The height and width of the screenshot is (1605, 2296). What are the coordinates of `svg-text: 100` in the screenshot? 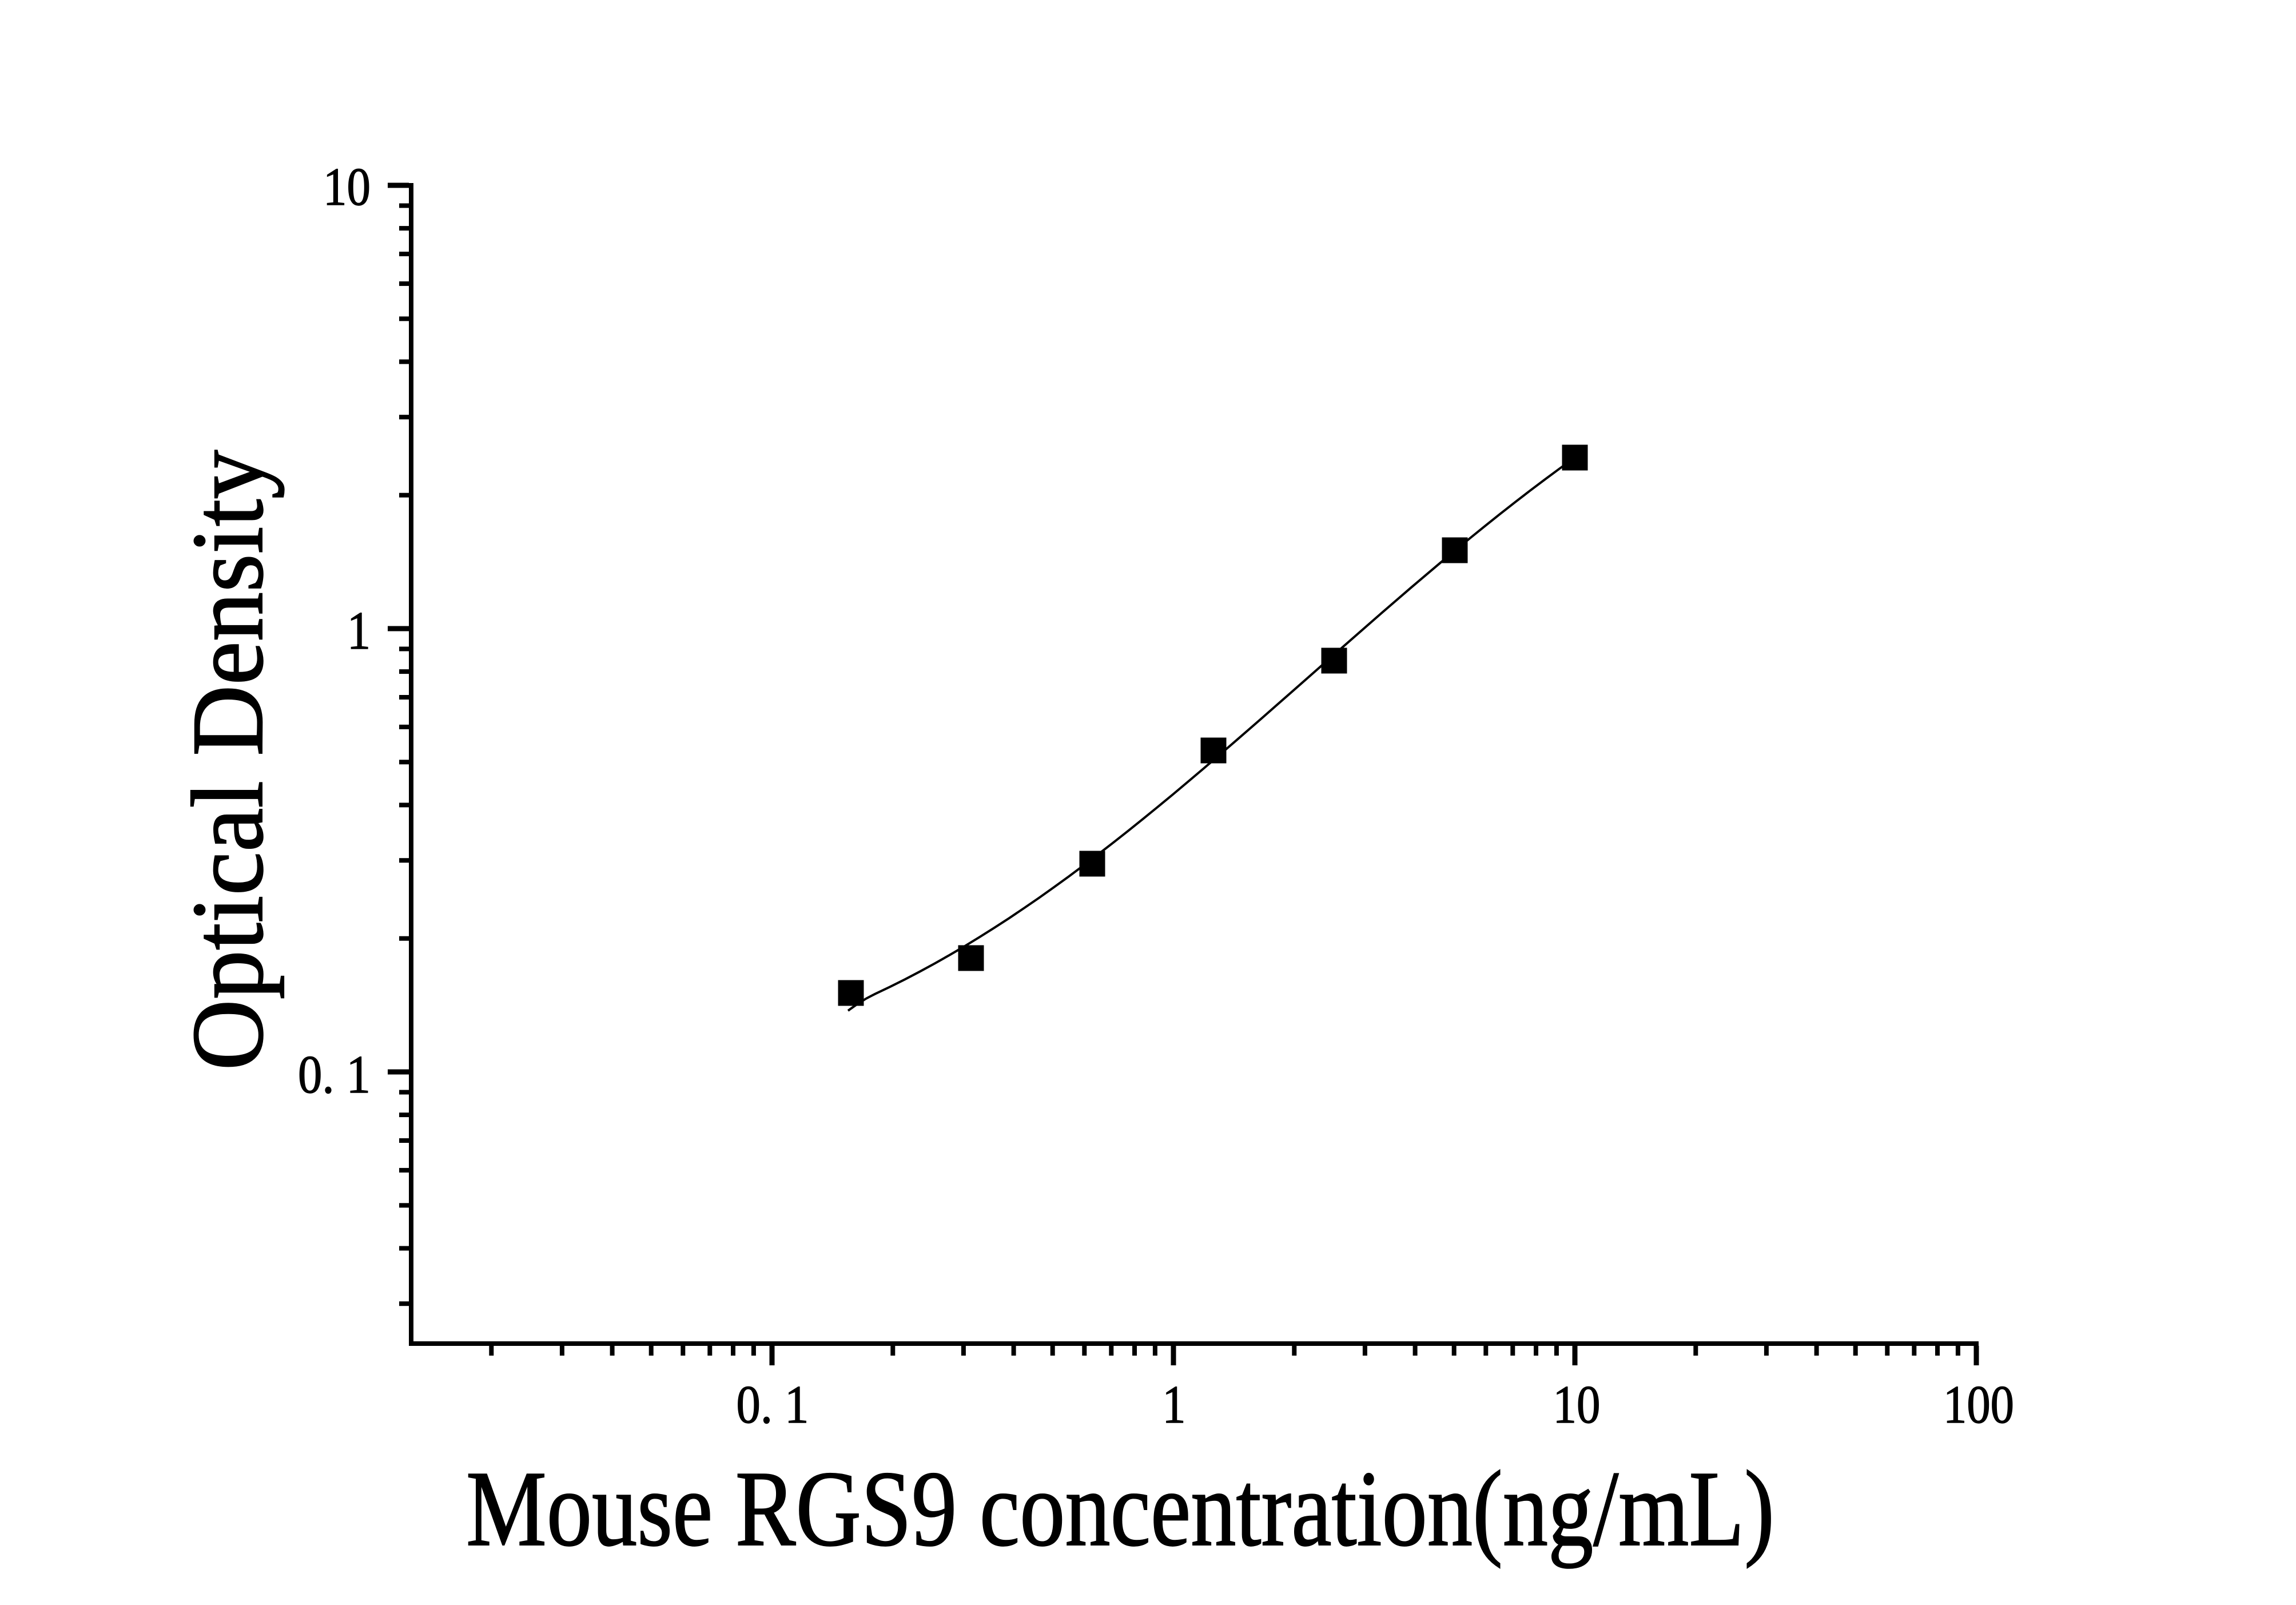 It's located at (1979, 1405).